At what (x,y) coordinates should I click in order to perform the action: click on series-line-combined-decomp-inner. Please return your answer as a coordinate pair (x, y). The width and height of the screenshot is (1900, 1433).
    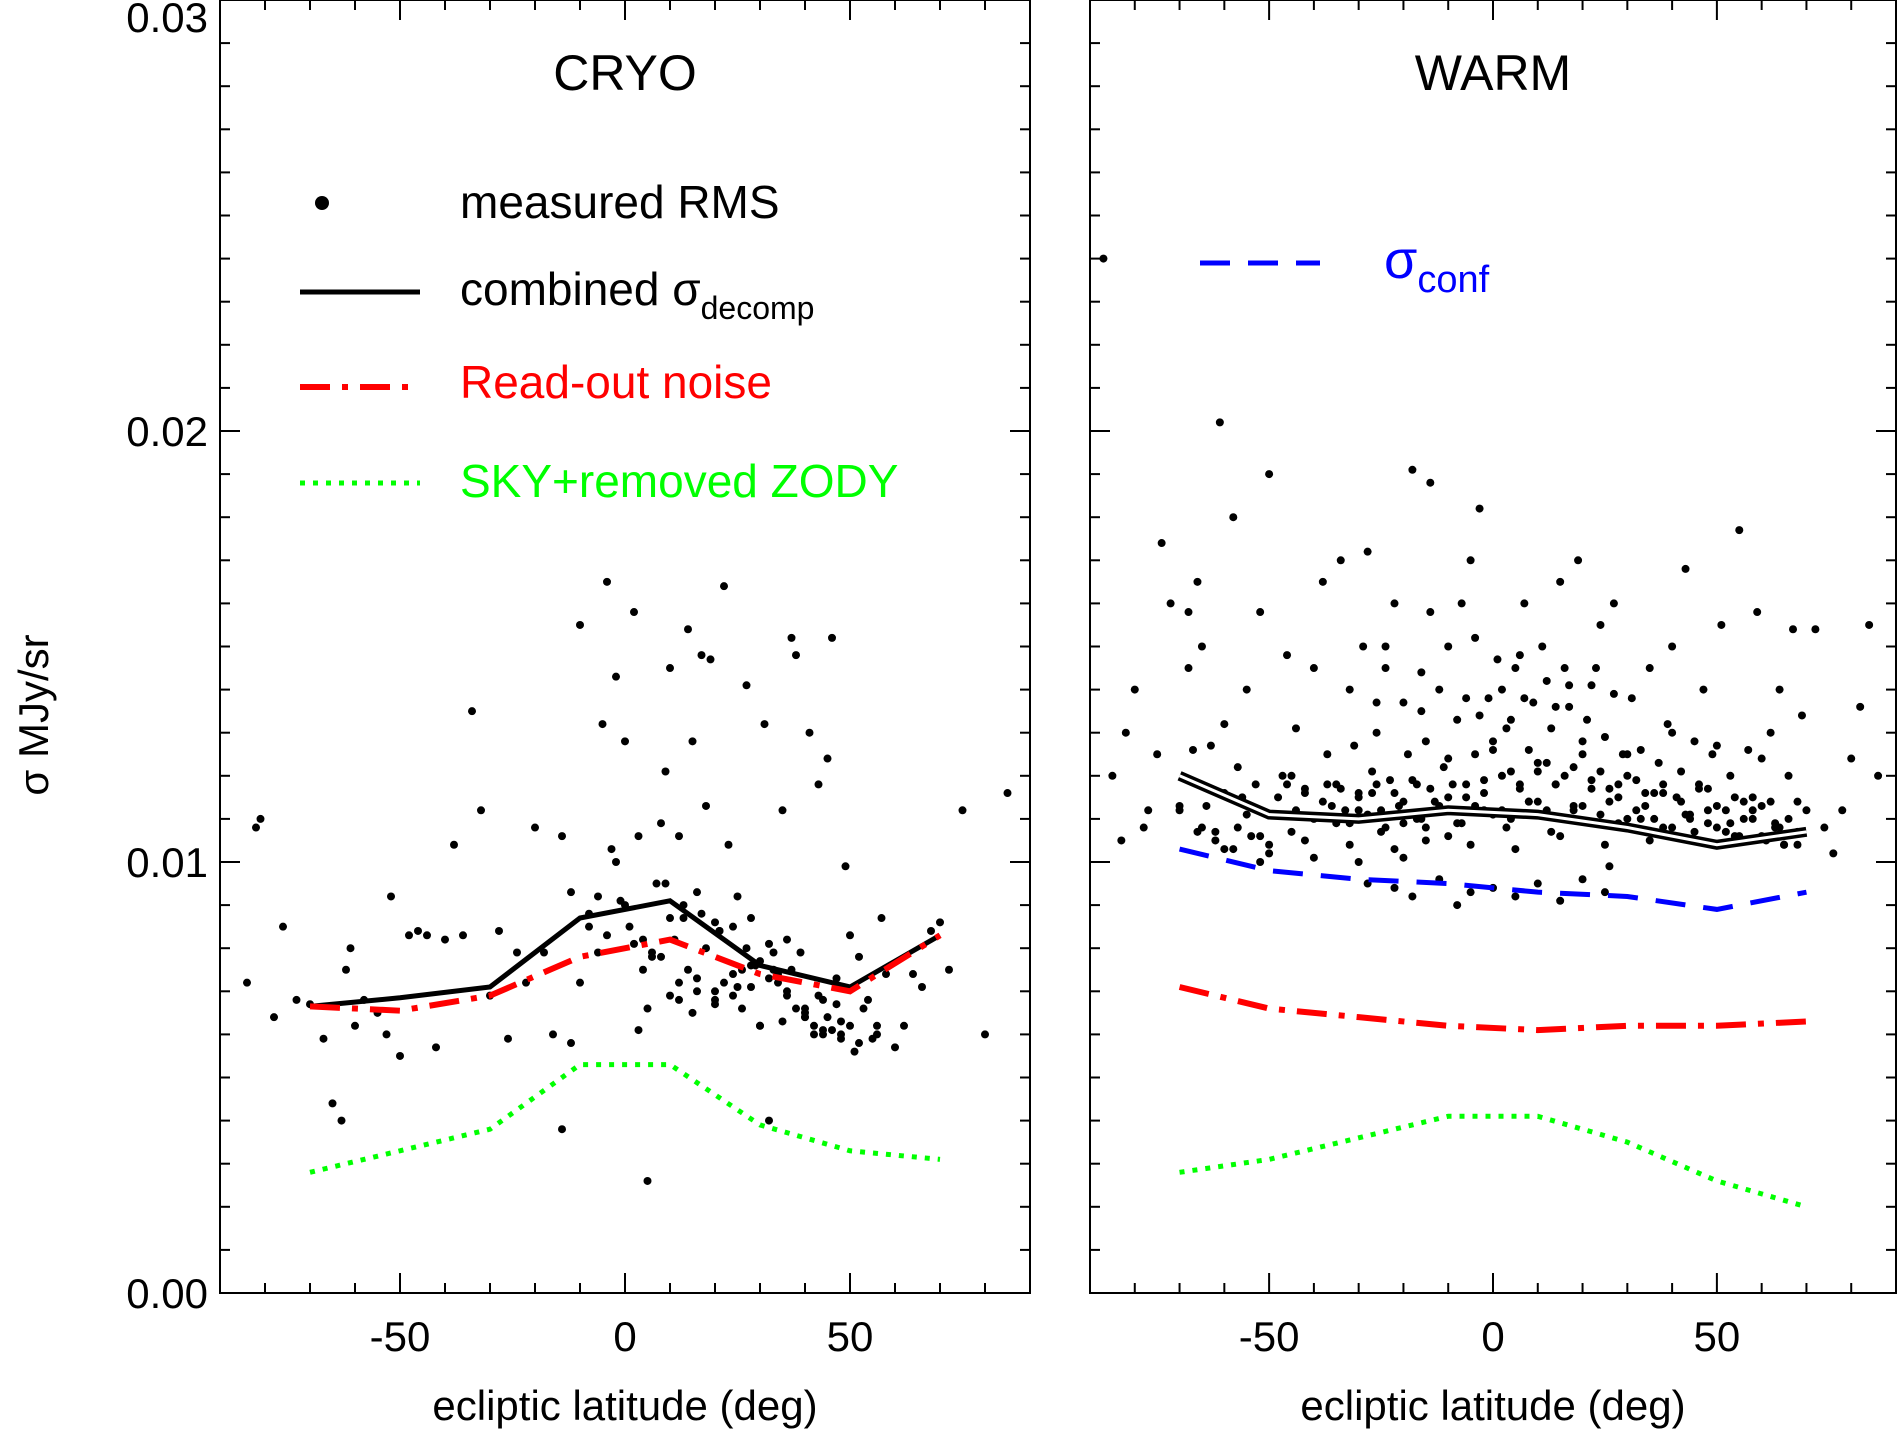
    Looking at the image, I should click on (1492, 810).